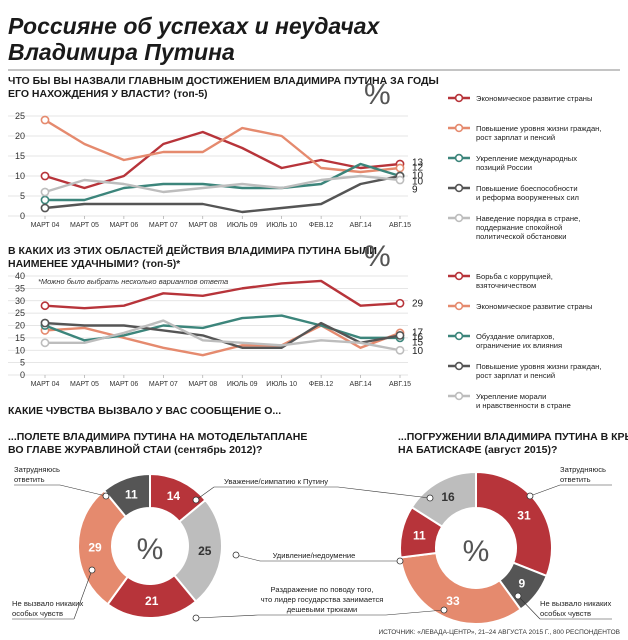 This screenshot has height=640, width=628. I want to click on series-end-label: 9, so click(415, 190).